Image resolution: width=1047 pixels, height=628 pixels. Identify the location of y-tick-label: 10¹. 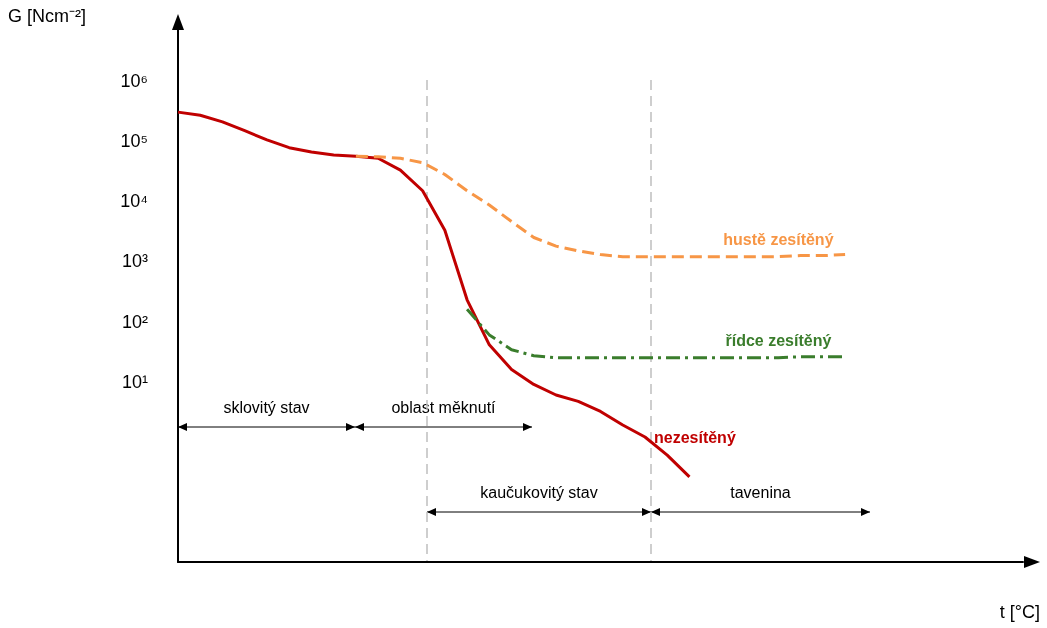
(135, 381).